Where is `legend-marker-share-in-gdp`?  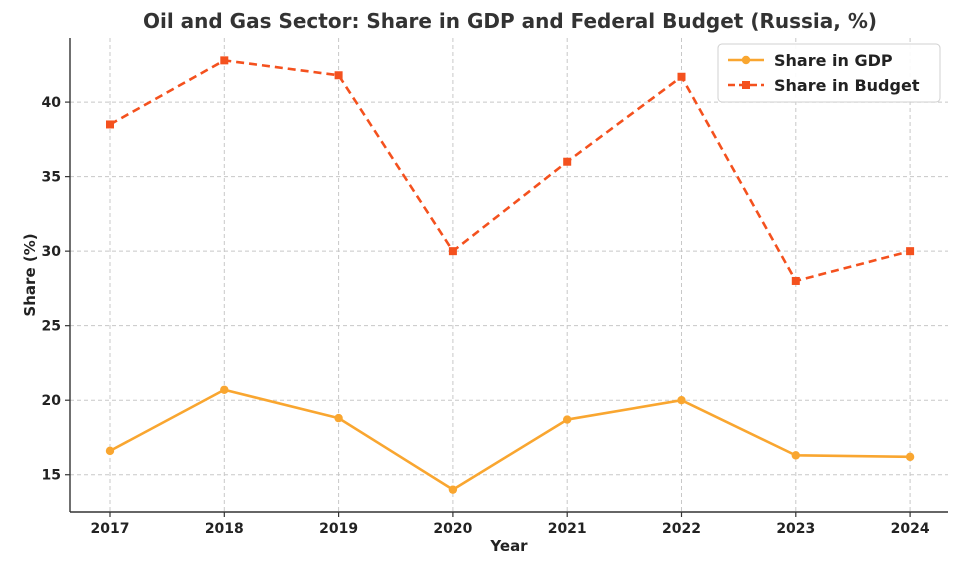 legend-marker-share-in-gdp is located at coordinates (746, 60).